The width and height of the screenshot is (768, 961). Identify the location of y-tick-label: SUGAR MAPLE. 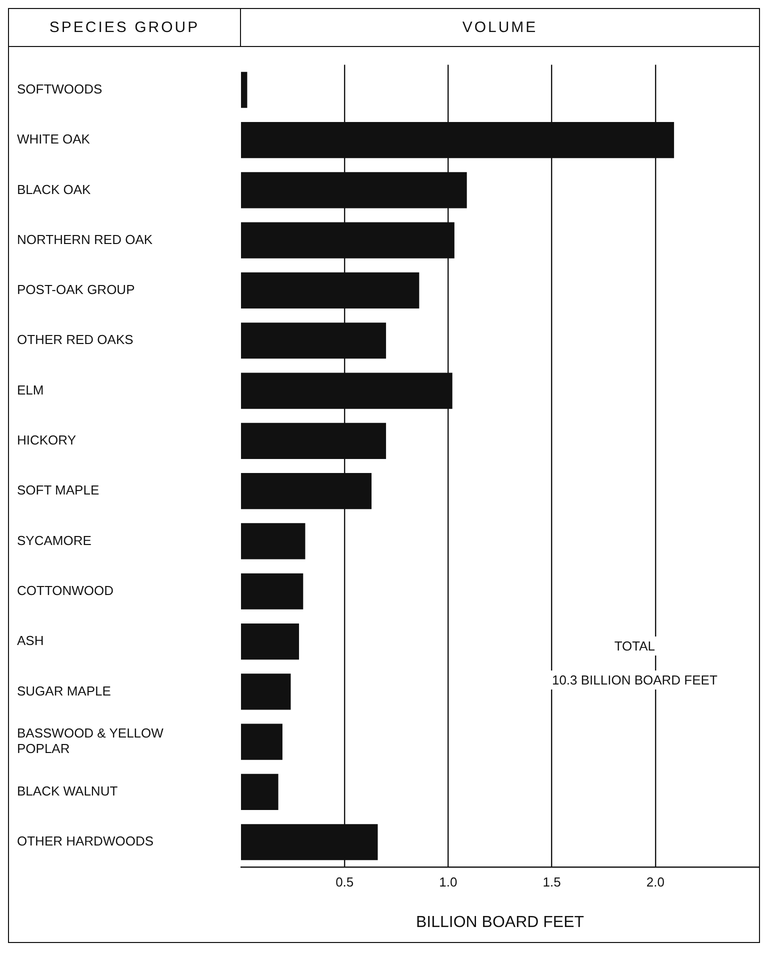
(64, 690).